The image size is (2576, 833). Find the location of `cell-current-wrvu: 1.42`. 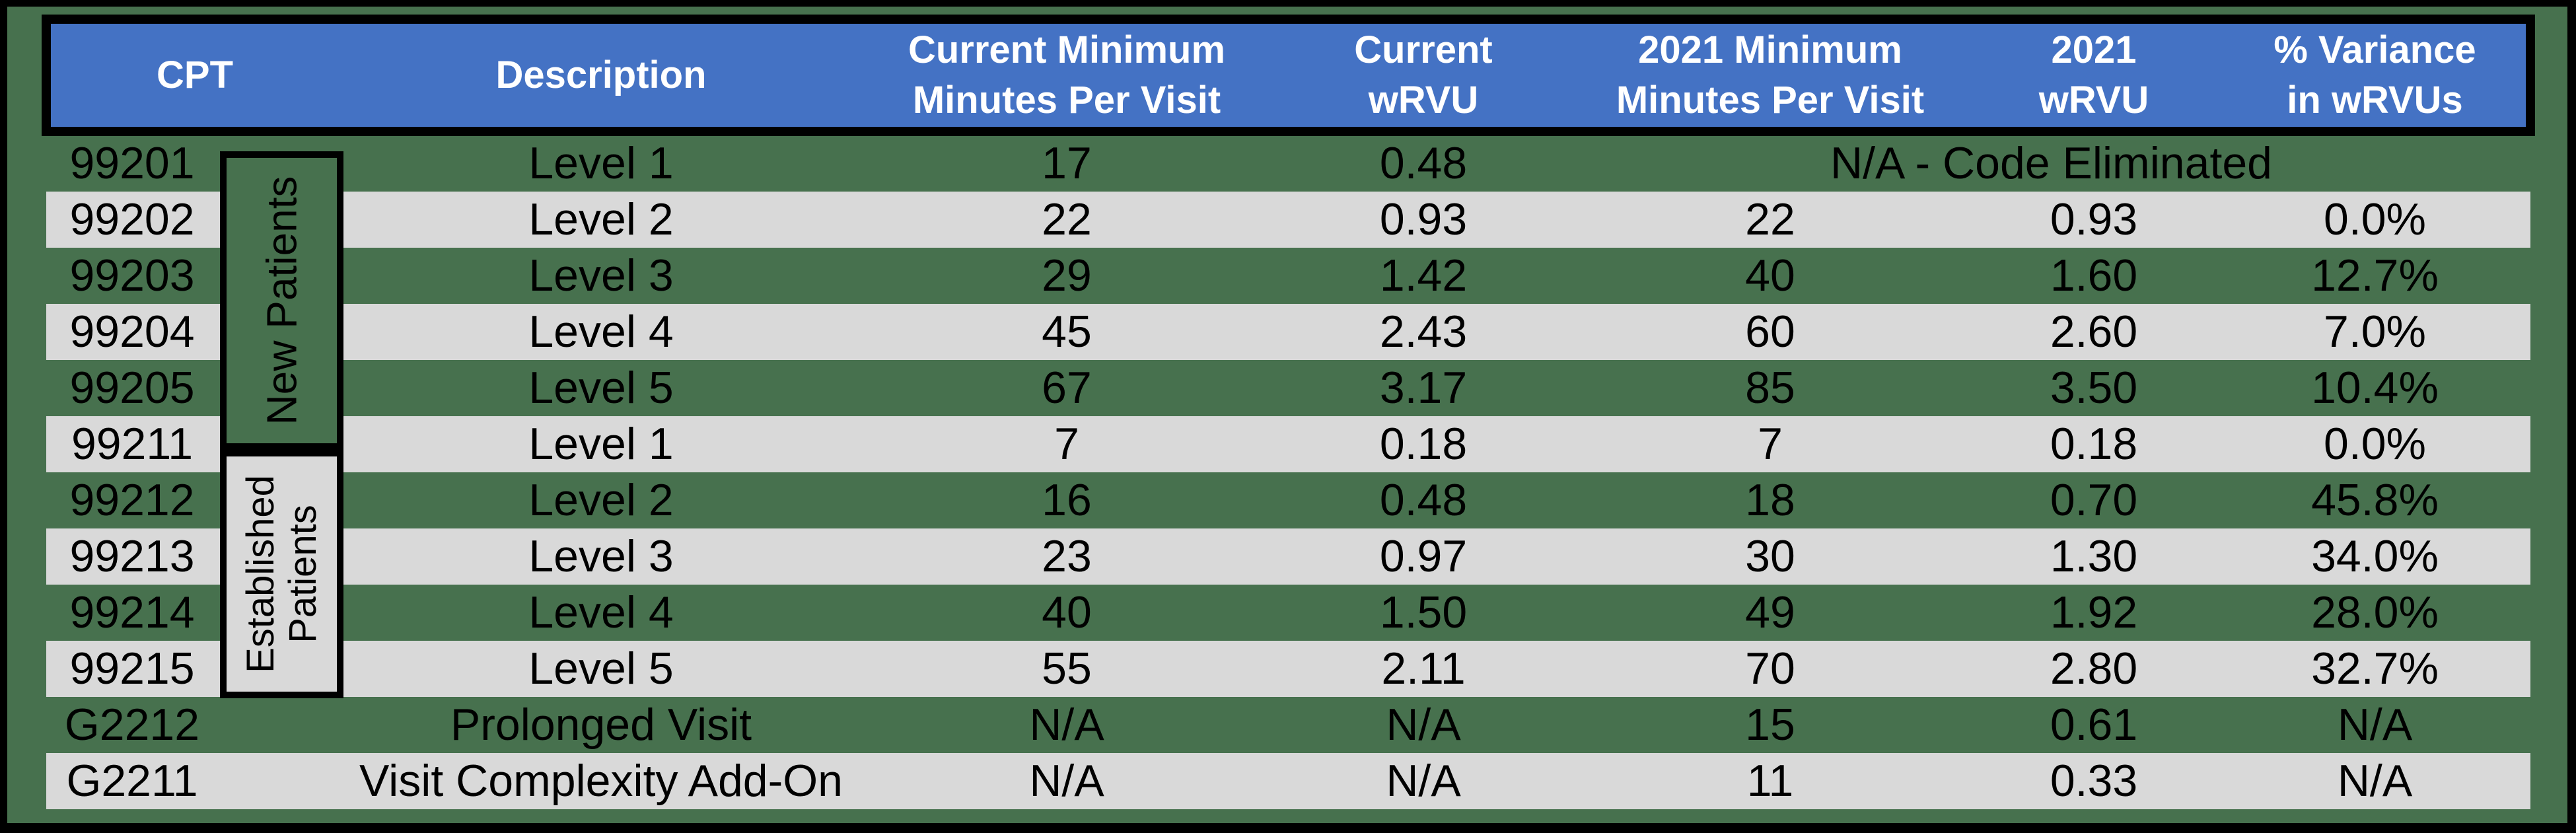

cell-current-wrvu: 1.42 is located at coordinates (1424, 275).